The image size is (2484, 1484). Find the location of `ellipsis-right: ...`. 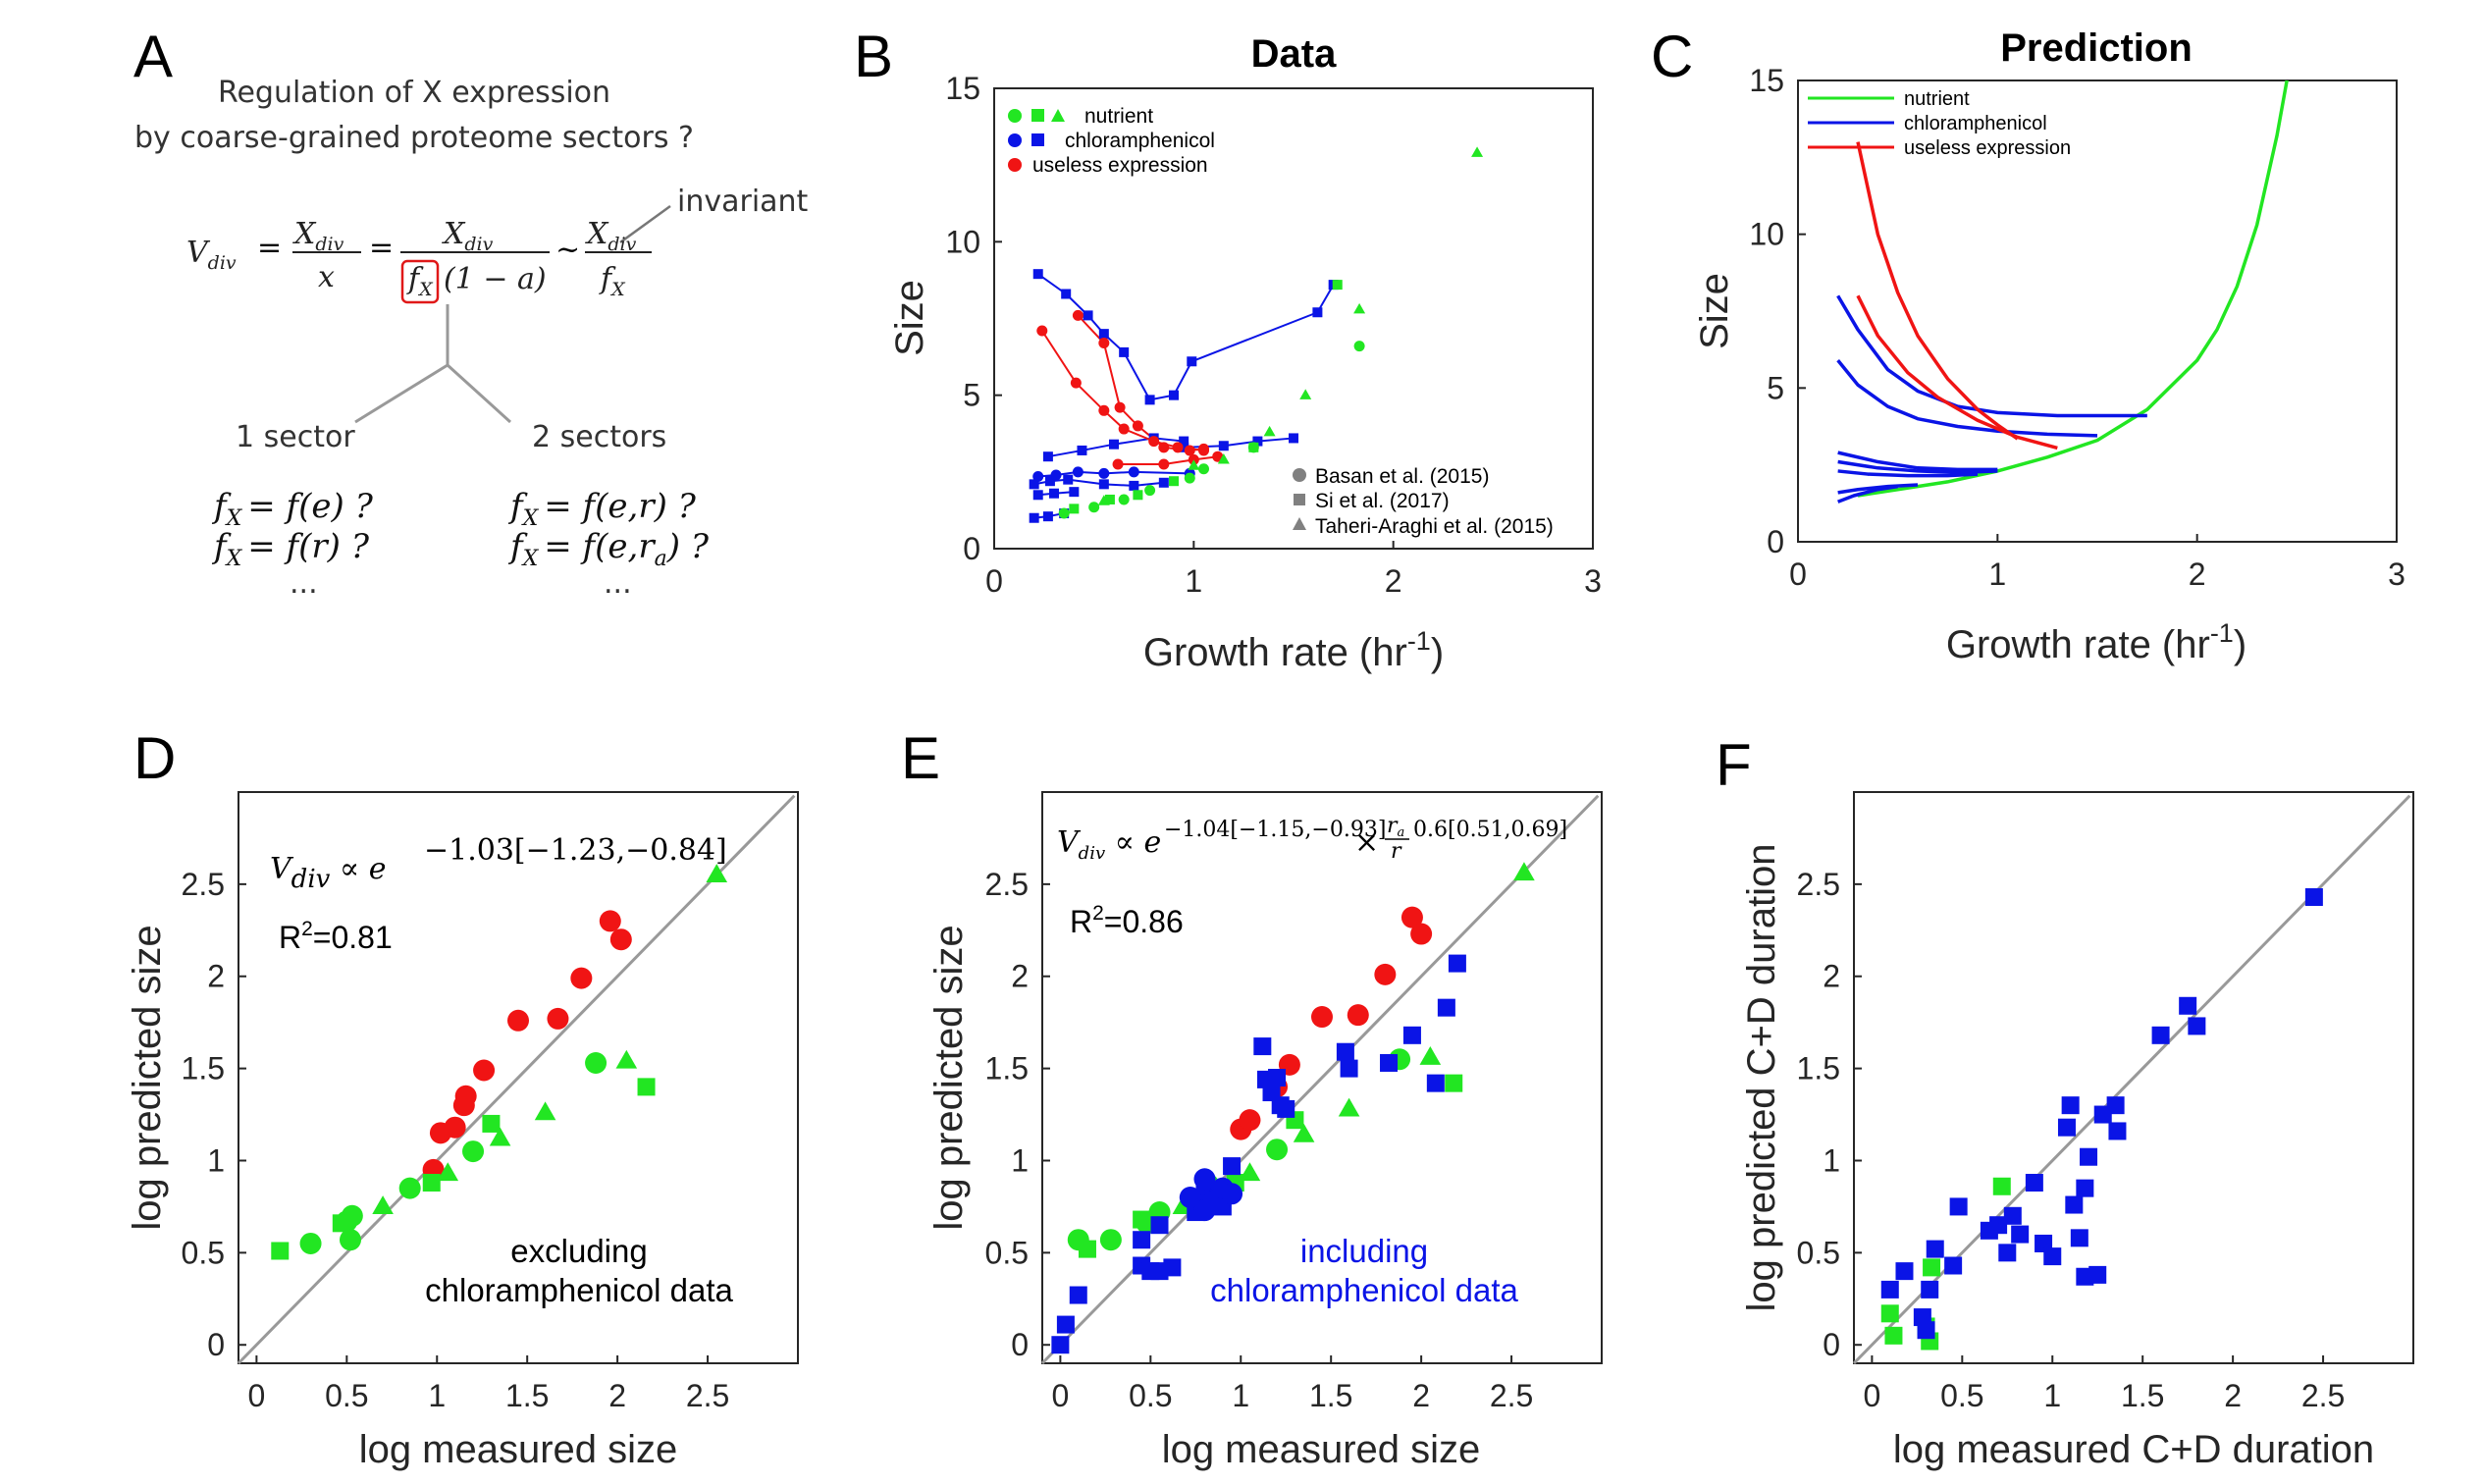

ellipsis-right: ... is located at coordinates (618, 583).